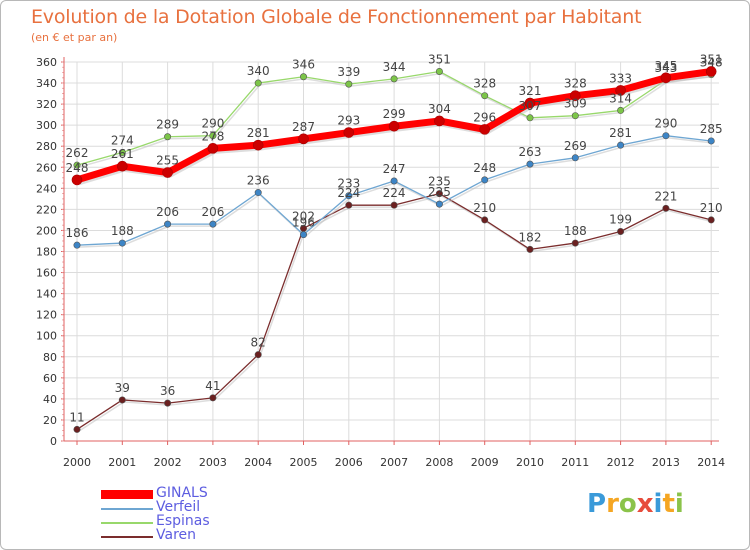 The height and width of the screenshot is (550, 750). I want to click on data-label: 269, so click(575, 146).